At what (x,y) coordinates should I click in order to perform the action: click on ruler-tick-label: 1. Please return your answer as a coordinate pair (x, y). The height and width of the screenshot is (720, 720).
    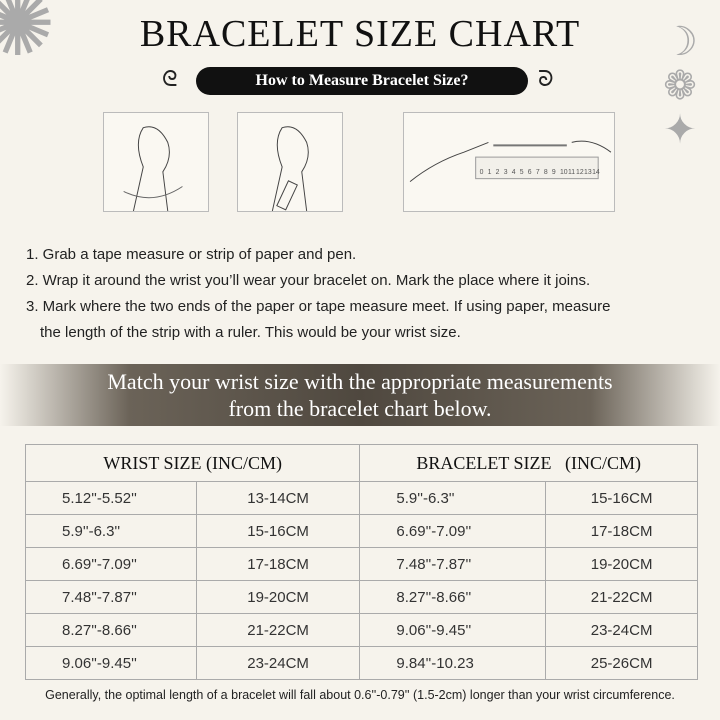
    Looking at the image, I should click on (490, 172).